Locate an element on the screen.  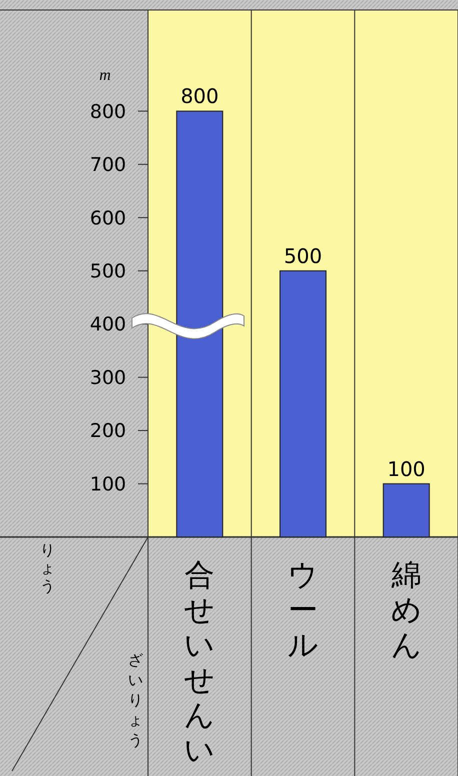
y-tick-label: 400 is located at coordinates (108, 325).